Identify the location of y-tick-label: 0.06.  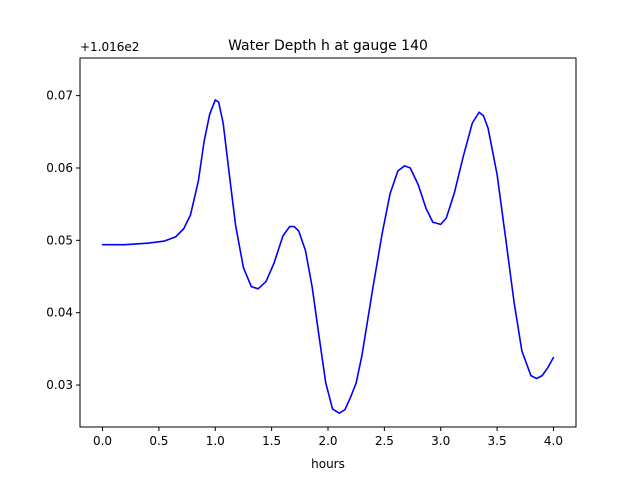
(59, 168).